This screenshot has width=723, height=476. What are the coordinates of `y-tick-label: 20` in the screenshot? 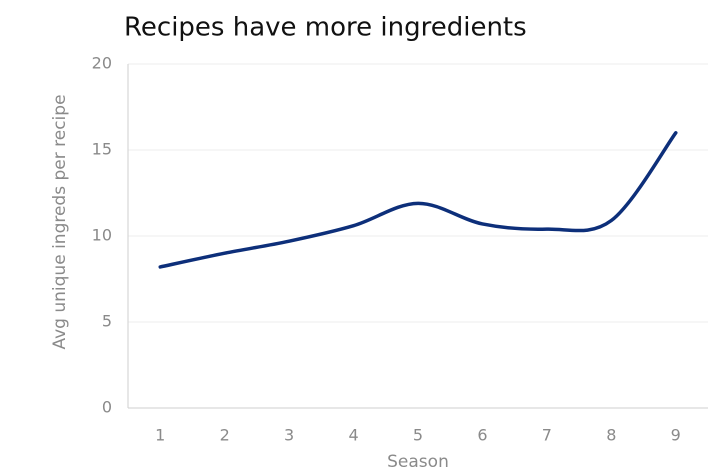 It's located at (102, 63).